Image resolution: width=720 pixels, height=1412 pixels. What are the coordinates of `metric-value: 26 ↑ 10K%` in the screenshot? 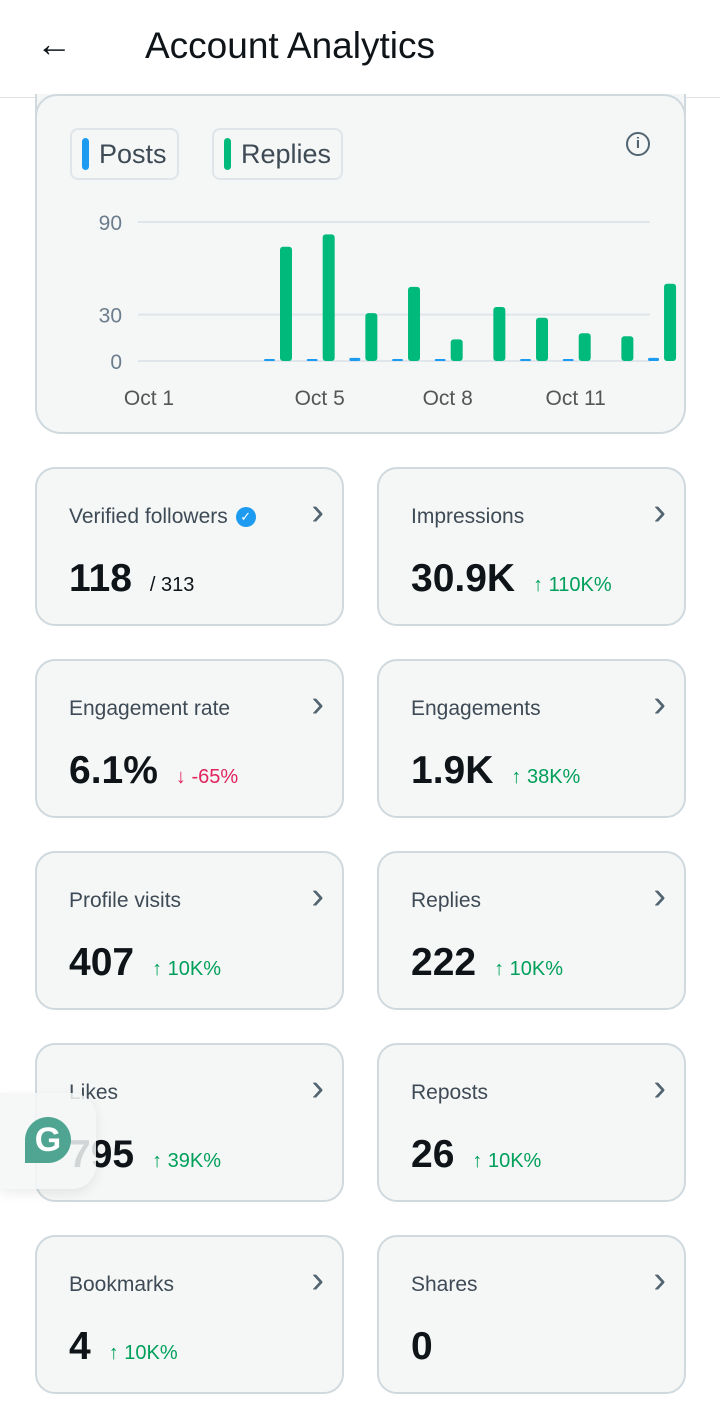 It's located at (476, 1158).